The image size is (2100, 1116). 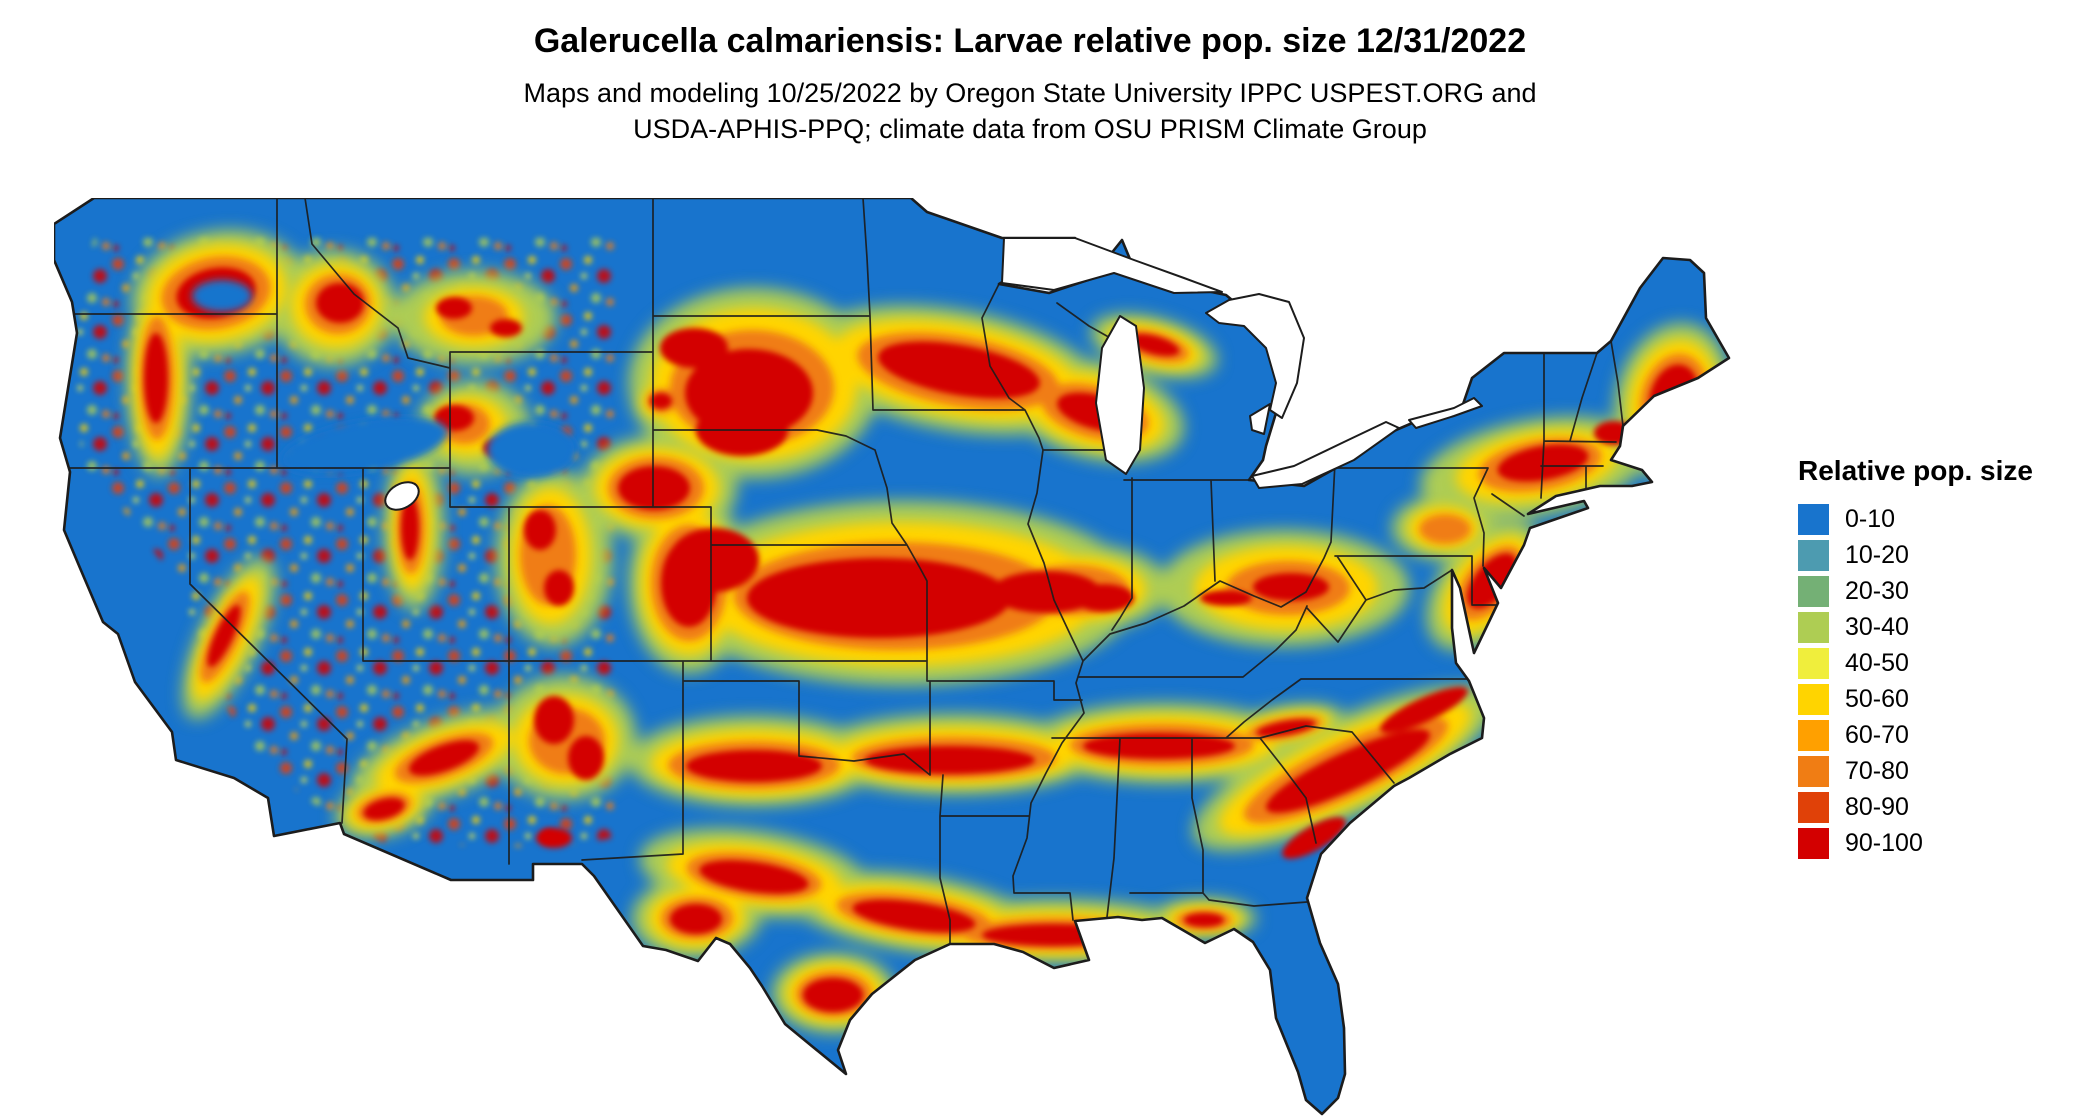 What do you see at coordinates (1877, 806) in the screenshot?
I see `legend-label: 80-90` at bounding box center [1877, 806].